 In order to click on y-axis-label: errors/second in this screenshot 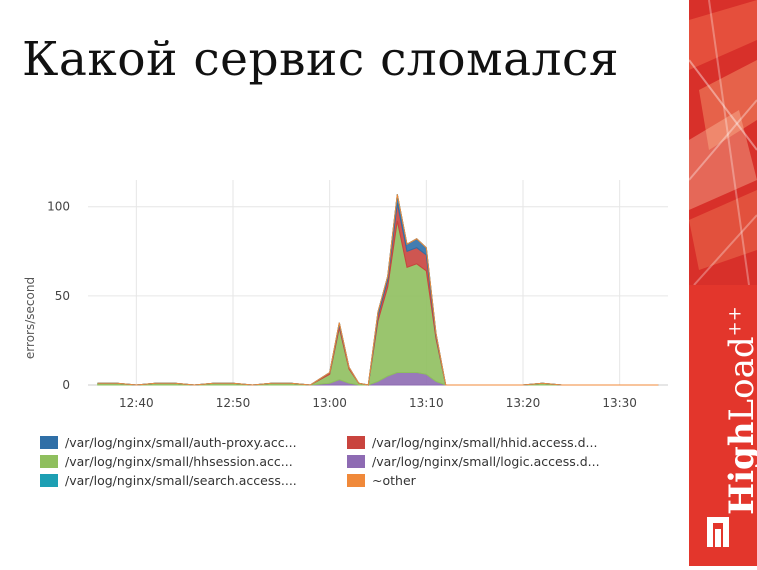, I will do `click(30, 318)`.